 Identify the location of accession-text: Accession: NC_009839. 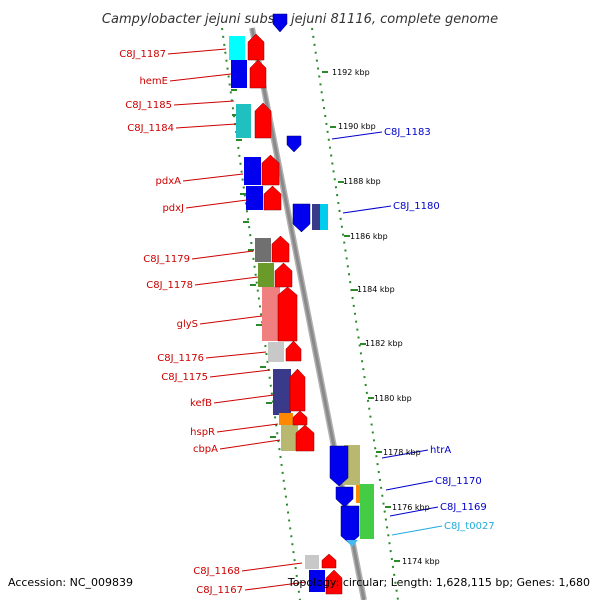
(70, 582).